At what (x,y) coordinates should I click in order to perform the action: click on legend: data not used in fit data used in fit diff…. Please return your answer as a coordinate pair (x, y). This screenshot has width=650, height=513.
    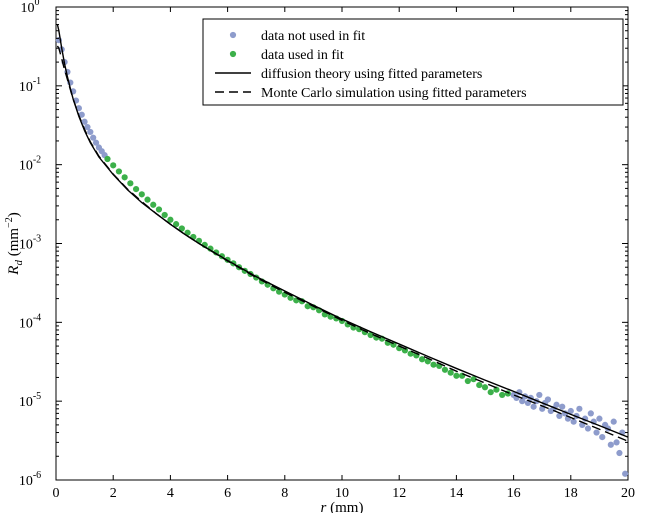
    Looking at the image, I should click on (413, 62).